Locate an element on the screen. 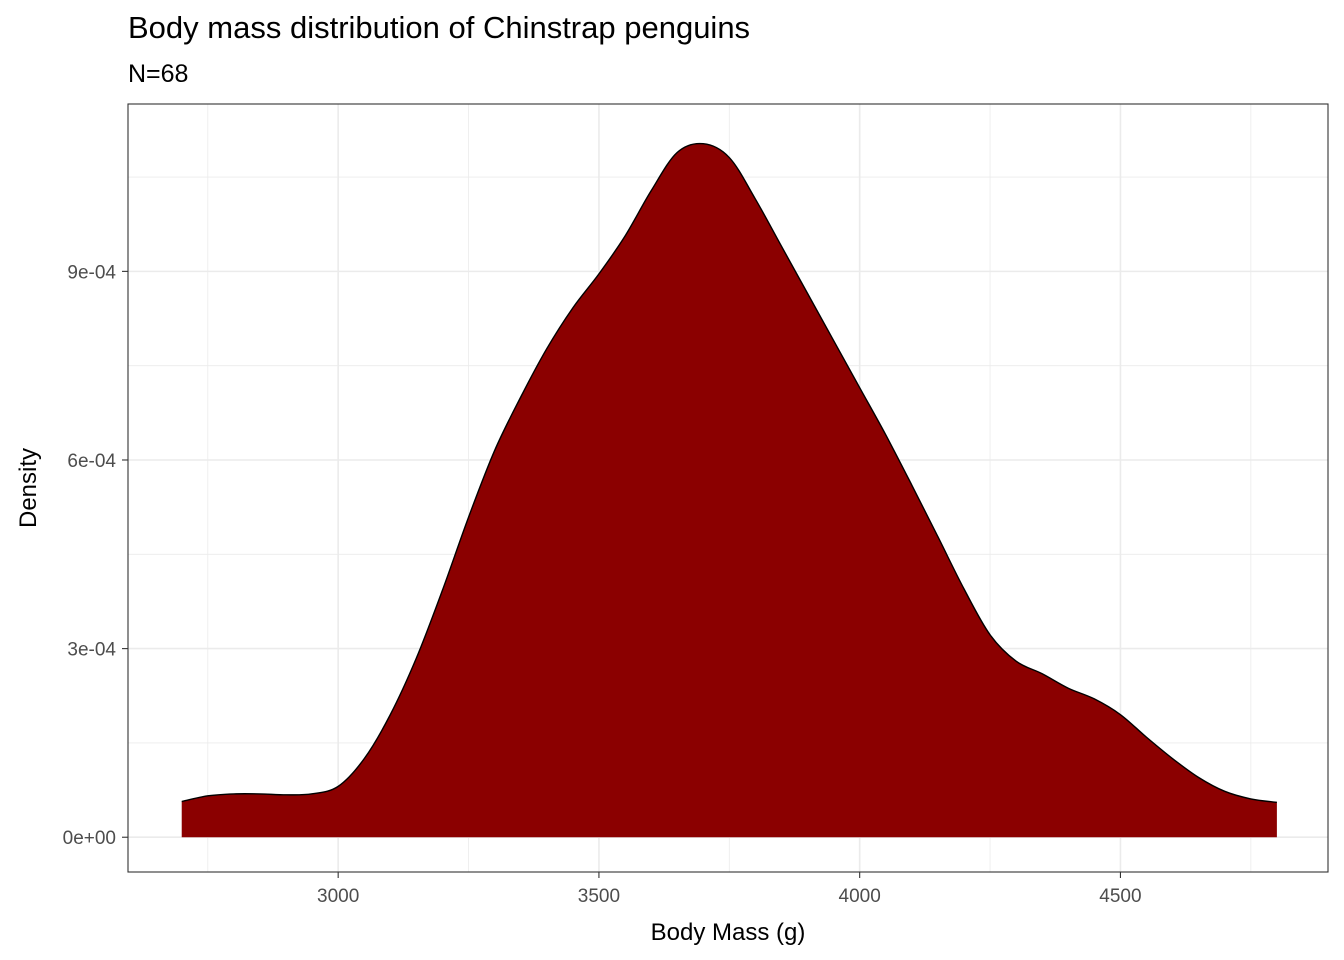 The width and height of the screenshot is (1344, 960). x-axis: 3000 3500 4000 4500 is located at coordinates (729, 889).